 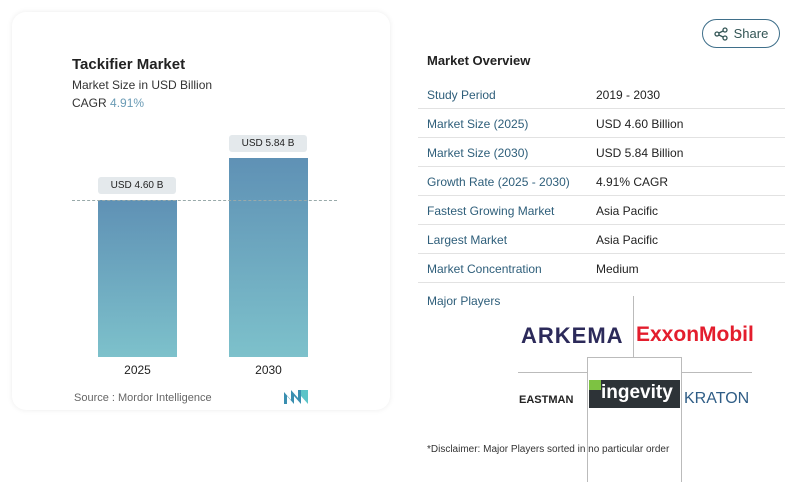 I want to click on major-players-label: Major Players, so click(x=464, y=301).